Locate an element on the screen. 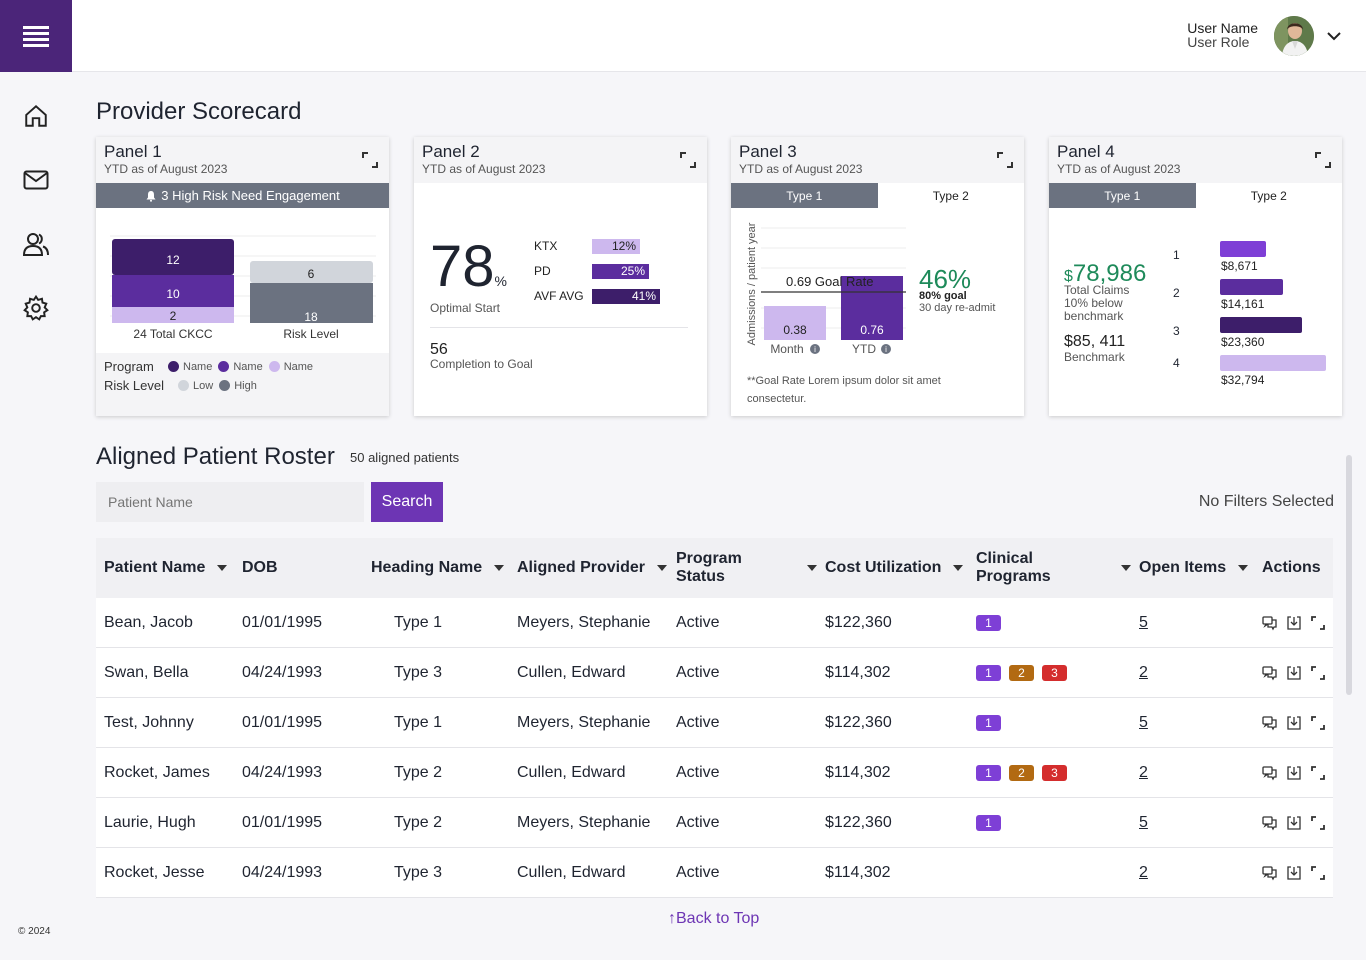 This screenshot has height=960, width=1366. sidebar-item-settings is located at coordinates (36, 308).